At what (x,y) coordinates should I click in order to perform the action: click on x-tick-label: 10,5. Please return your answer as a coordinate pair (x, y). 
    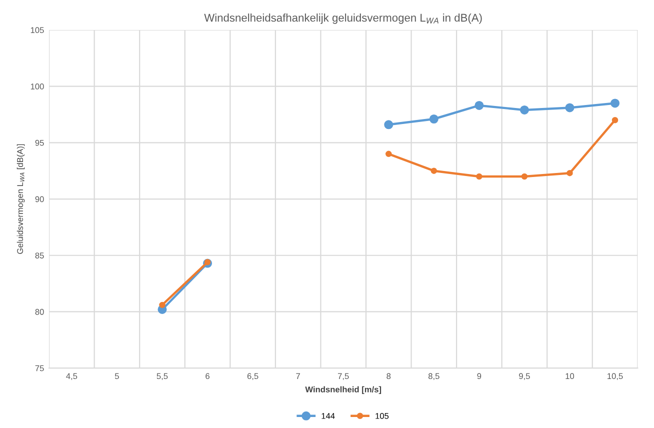
    Looking at the image, I should click on (615, 376).